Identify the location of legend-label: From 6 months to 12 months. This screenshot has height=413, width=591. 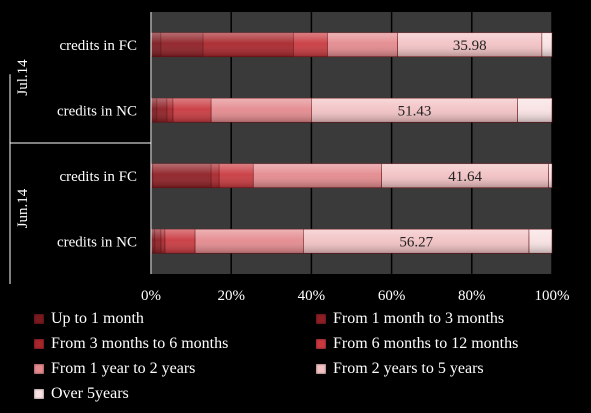
(426, 343).